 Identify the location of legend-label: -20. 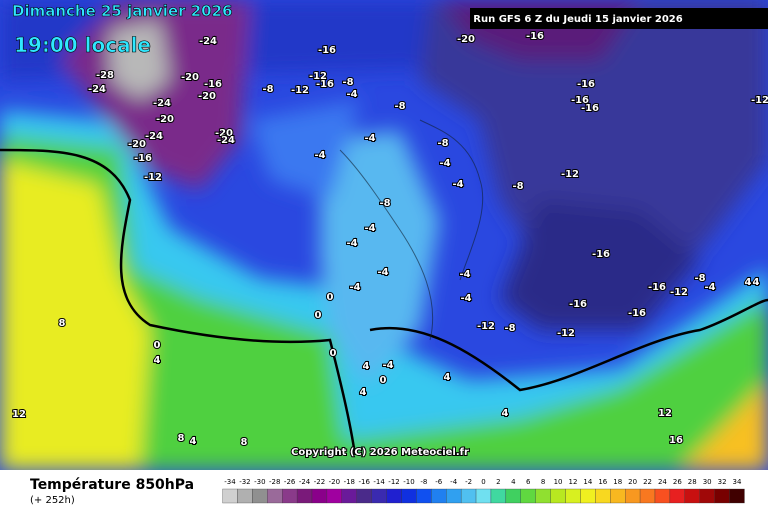
(334, 482).